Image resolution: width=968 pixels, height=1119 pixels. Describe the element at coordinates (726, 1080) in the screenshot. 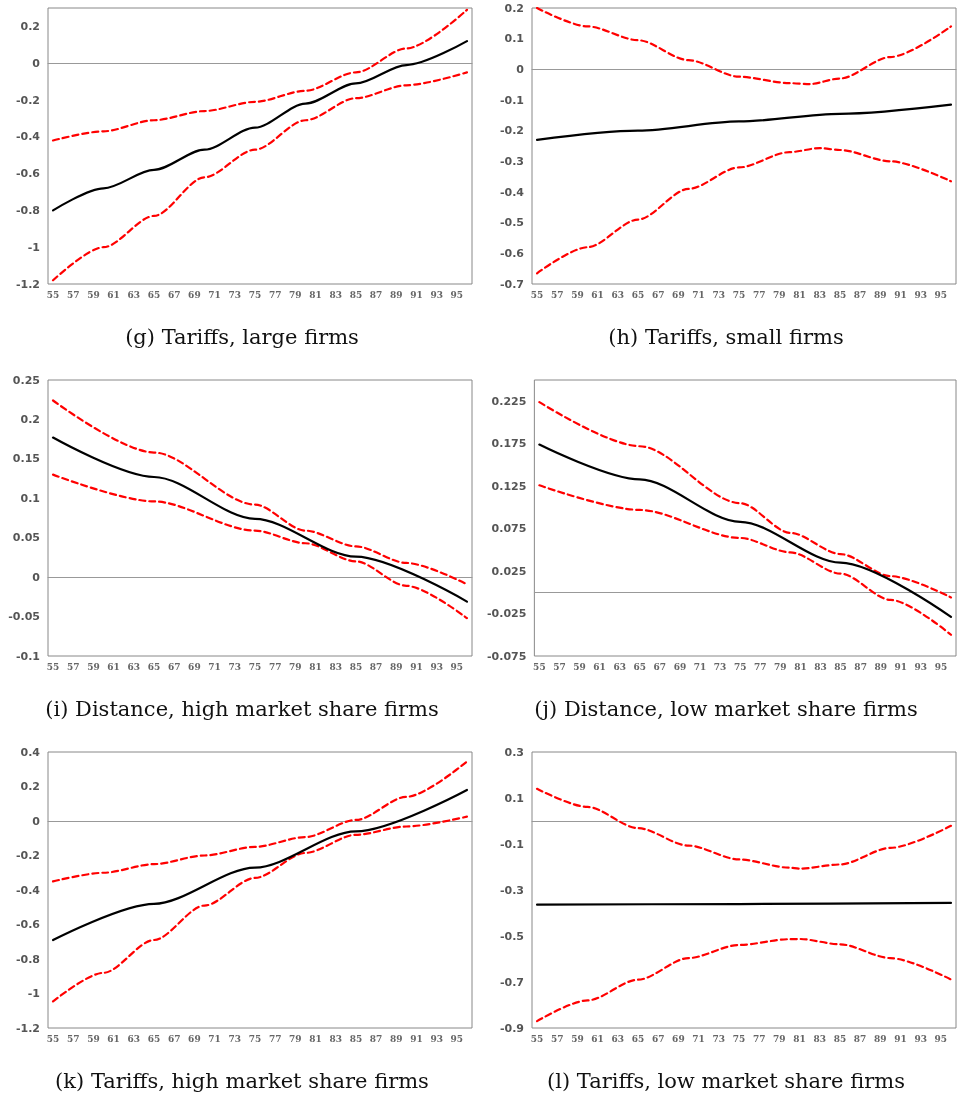

I see `text: (l) Tariffs, low market share firms` at that location.